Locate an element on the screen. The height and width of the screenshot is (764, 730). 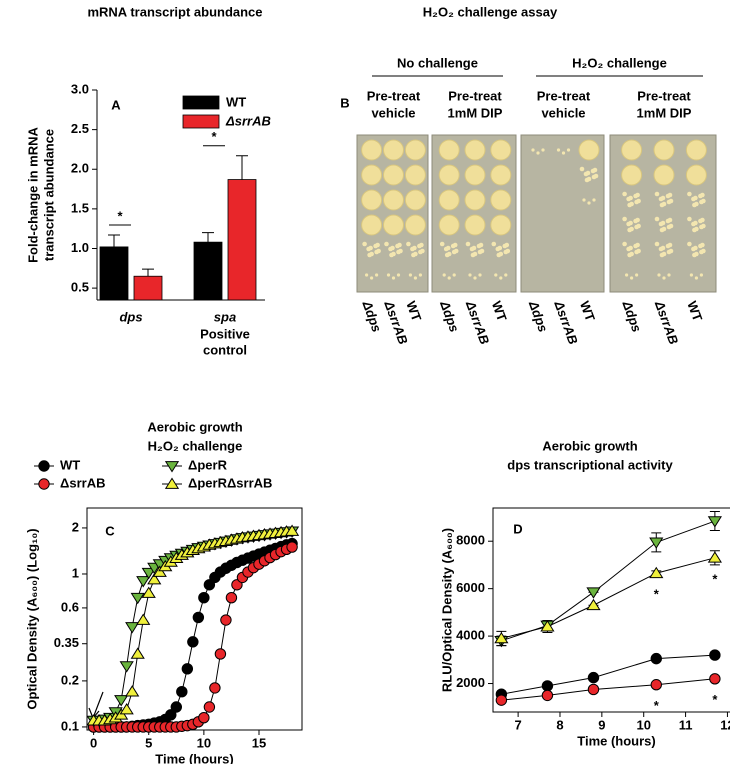
y-tick-label: 0.1 is located at coordinates (70, 725).